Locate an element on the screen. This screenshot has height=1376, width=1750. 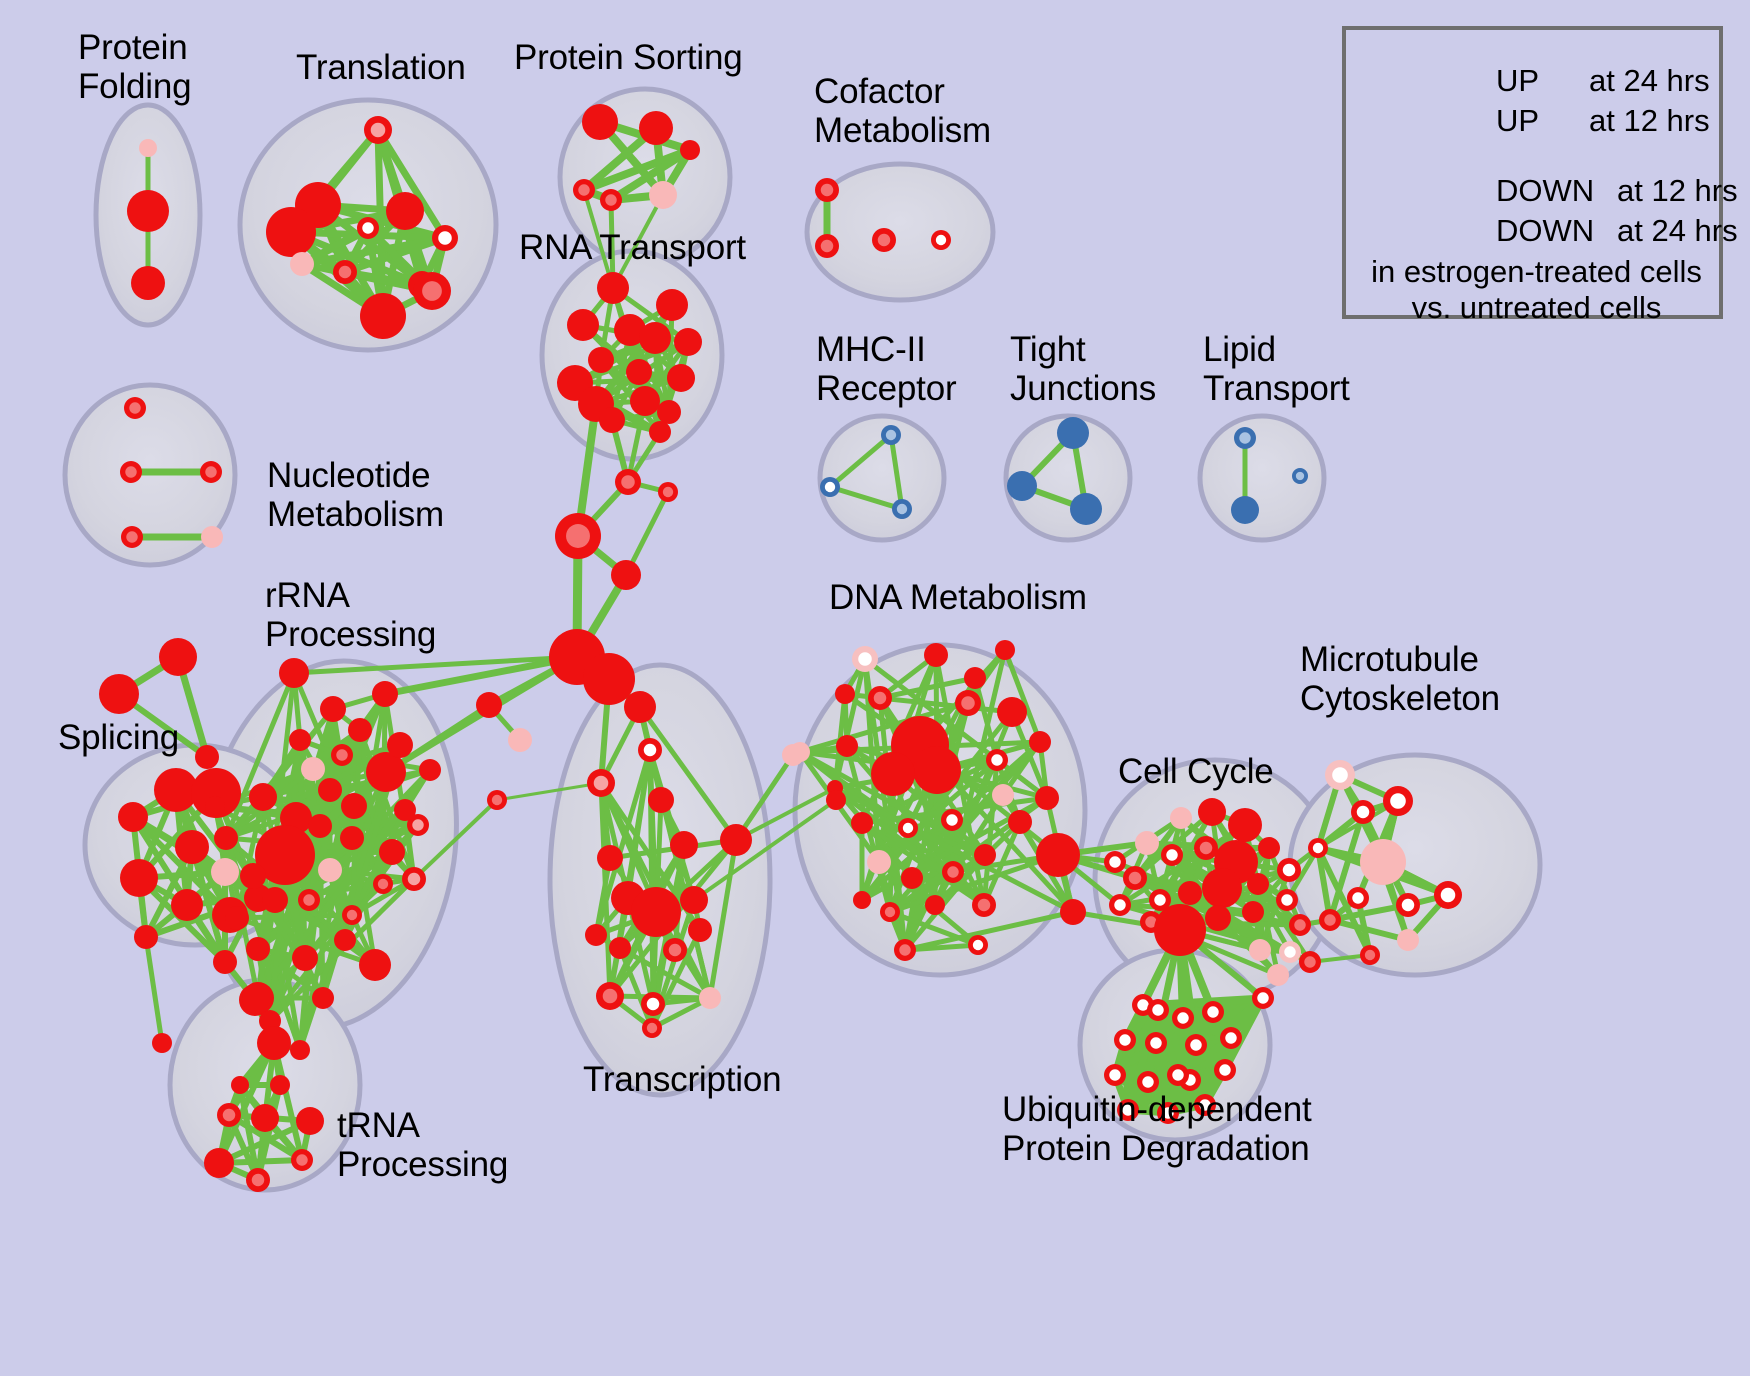
node-tight-junctions is located at coordinates (1022, 486).